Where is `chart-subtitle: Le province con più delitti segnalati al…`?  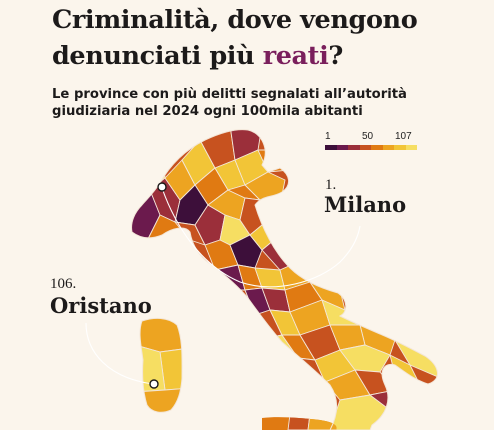 chart-subtitle: Le province con più delitti segnalati al… is located at coordinates (262, 103).